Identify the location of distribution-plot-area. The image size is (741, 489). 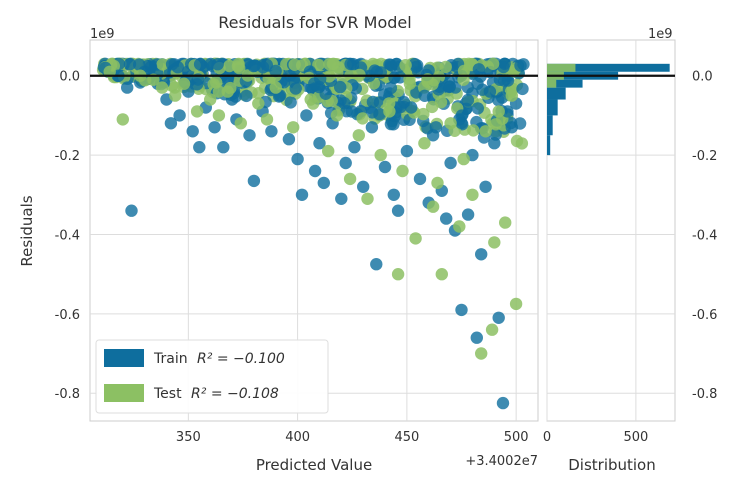
(611, 230).